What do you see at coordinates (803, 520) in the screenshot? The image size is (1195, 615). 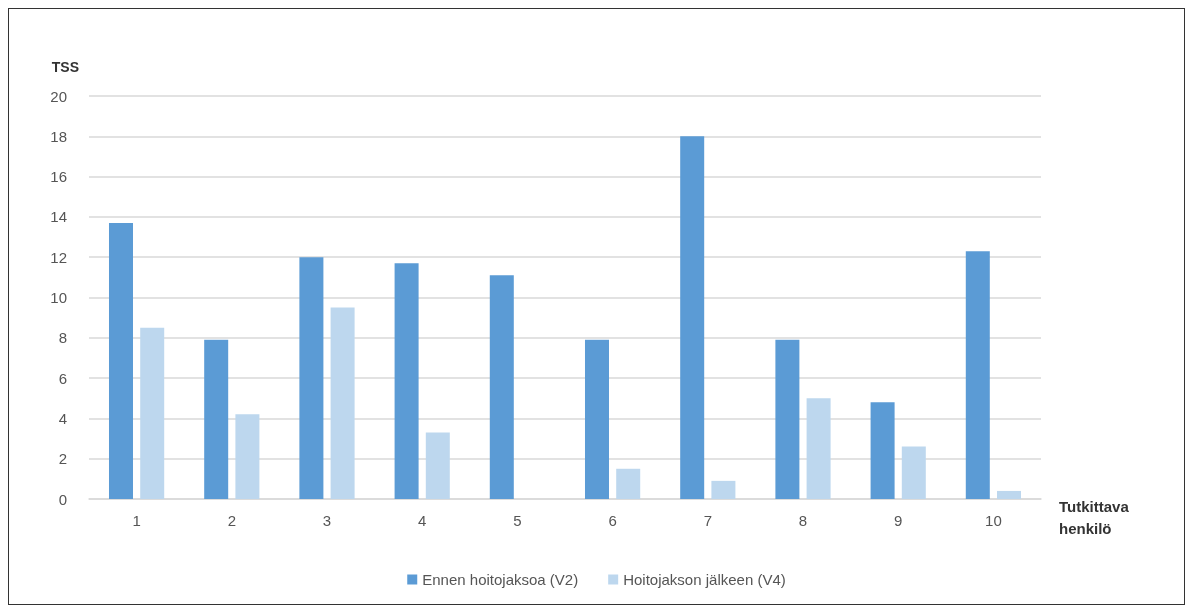 I see `x-tick-label: 8` at bounding box center [803, 520].